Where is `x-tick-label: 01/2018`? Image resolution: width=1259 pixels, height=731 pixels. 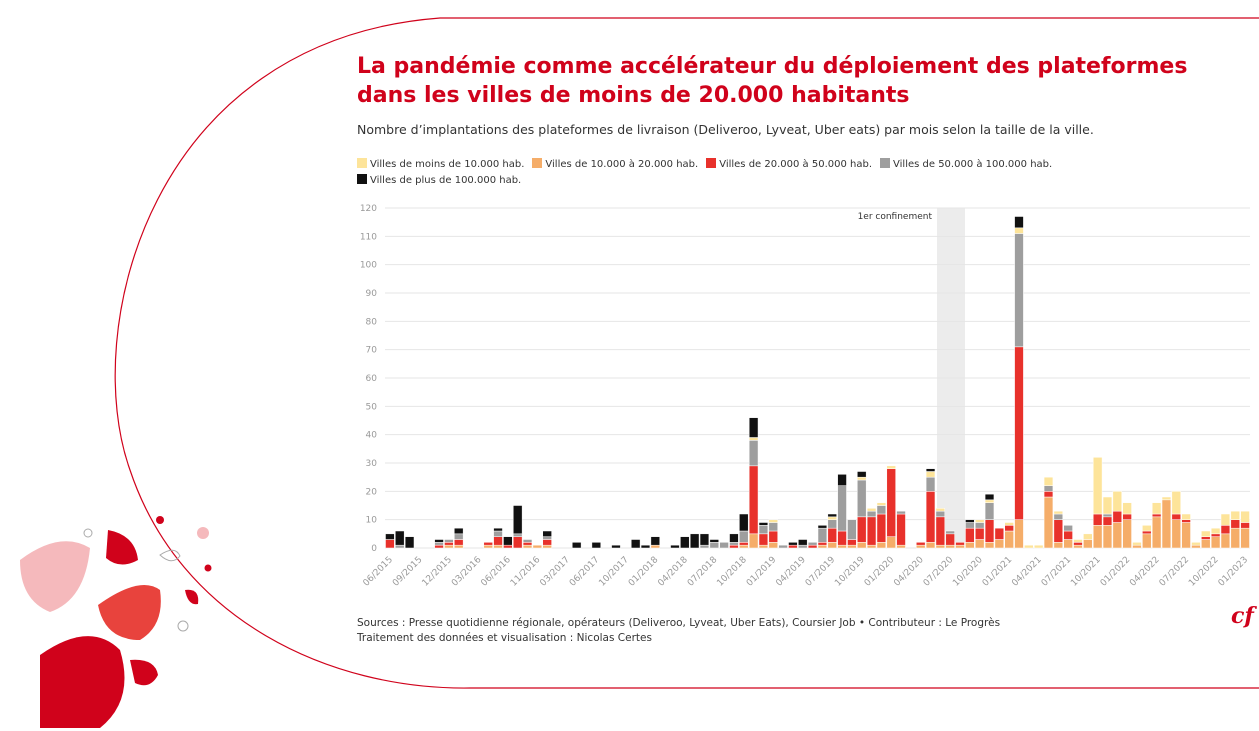 x-tick-label: 01/2018 is located at coordinates (644, 572).